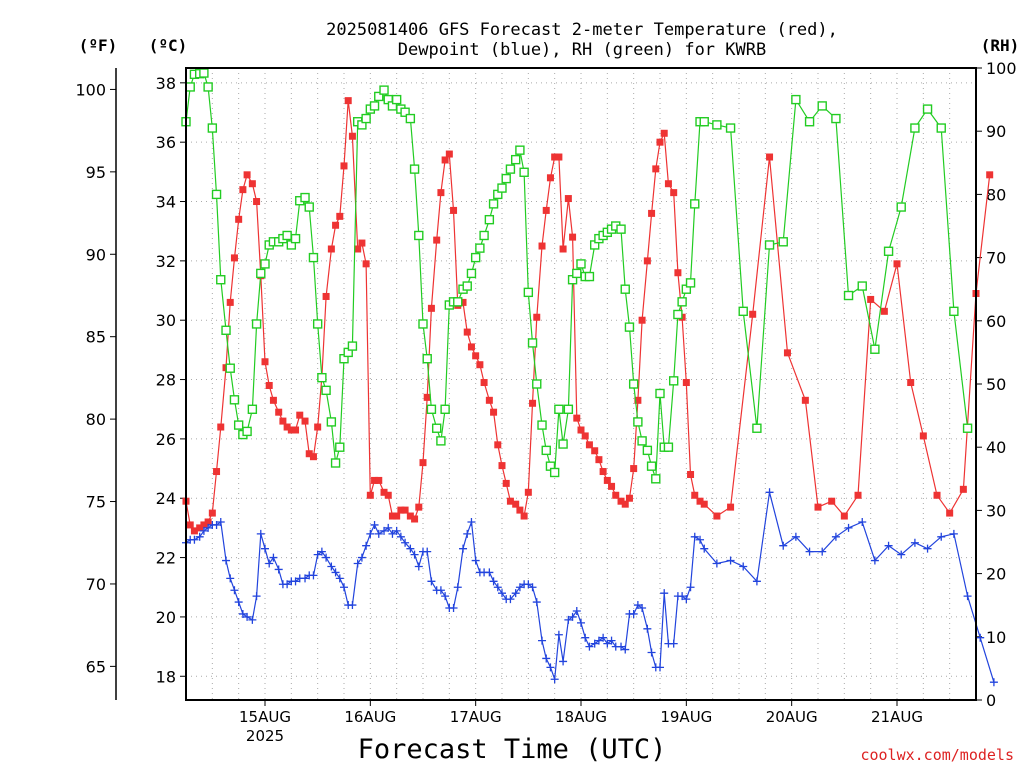 Image resolution: width=1024 pixels, height=768 pixels. Describe the element at coordinates (996, 510) in the screenshot. I see `rh-tick-label: 30` at that location.